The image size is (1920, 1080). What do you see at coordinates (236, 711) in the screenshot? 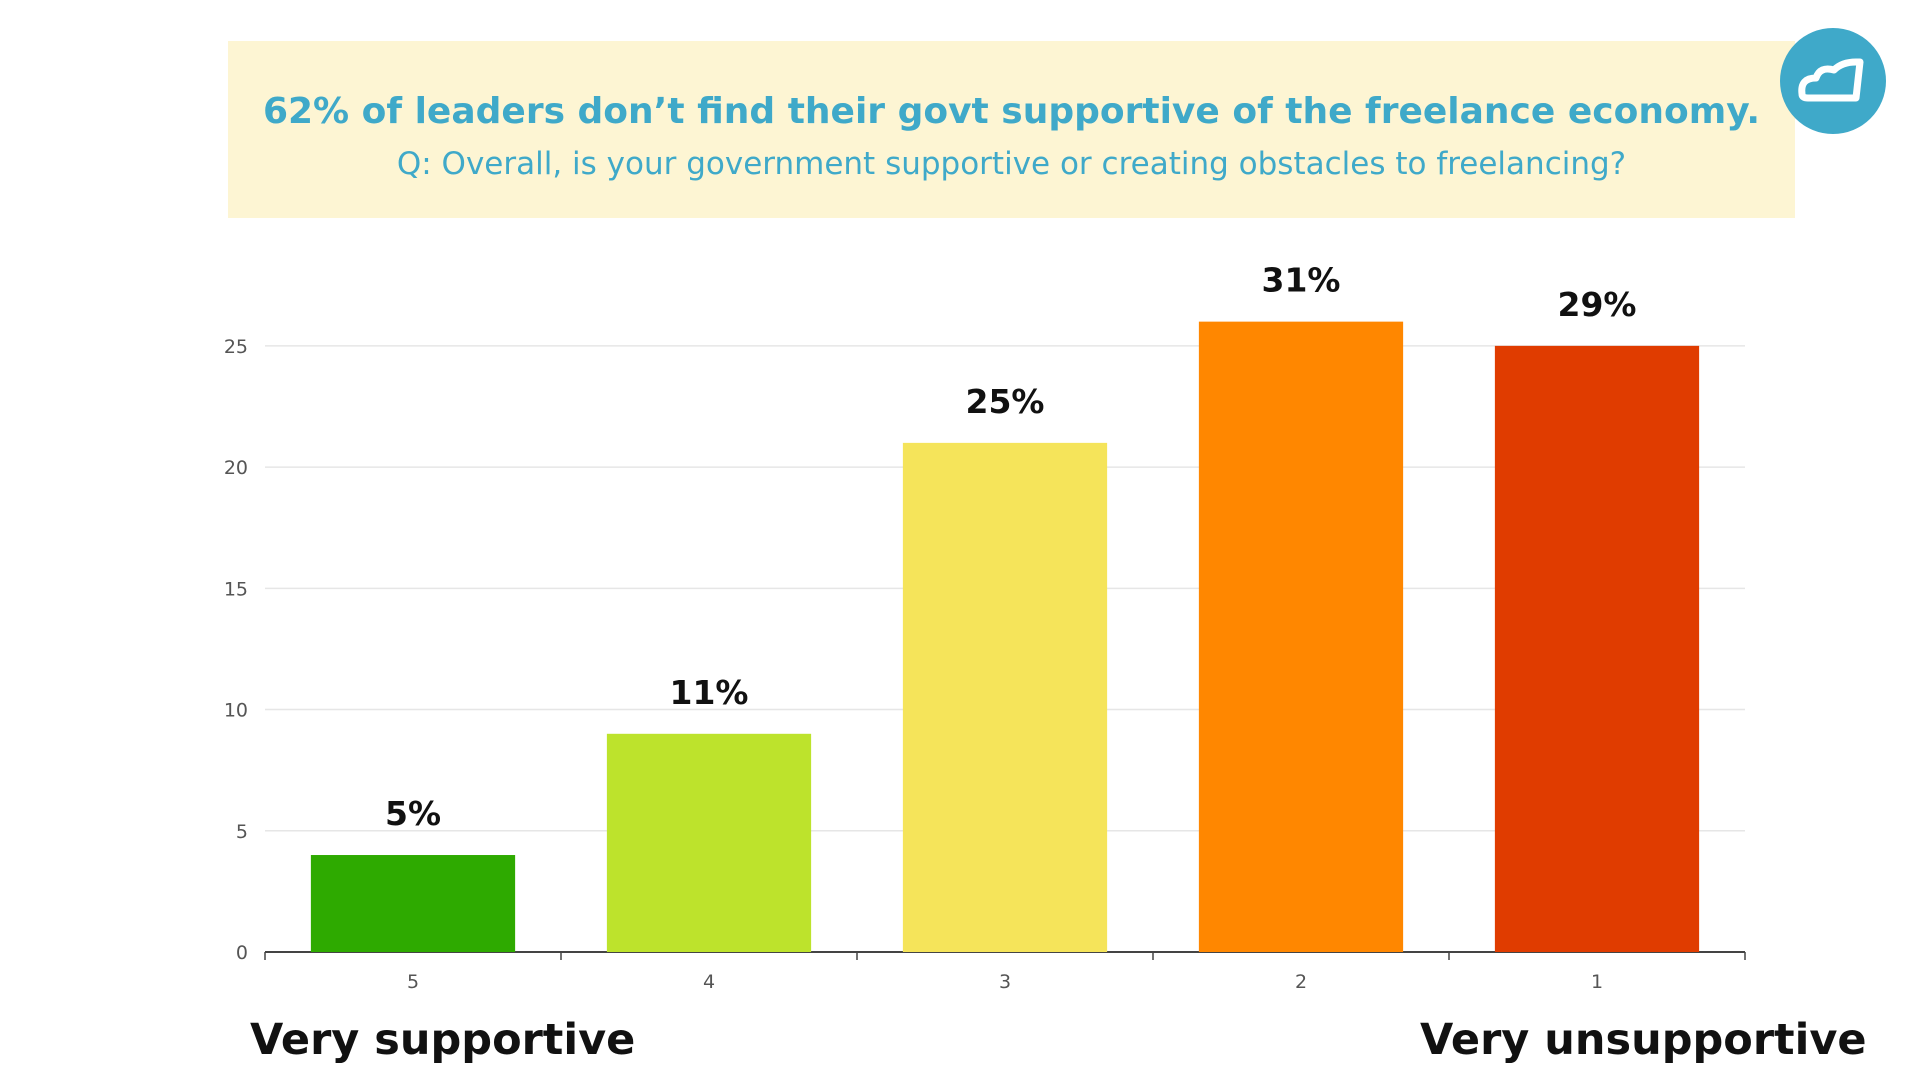
I see `y-tick-label: 10` at bounding box center [236, 711].